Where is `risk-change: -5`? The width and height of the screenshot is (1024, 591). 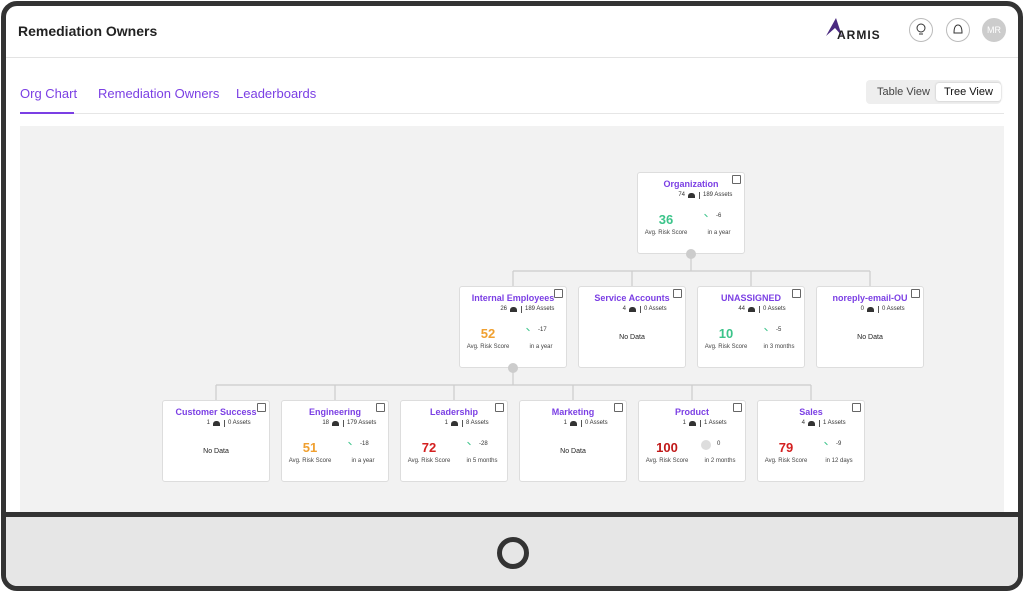 risk-change: -5 is located at coordinates (779, 330).